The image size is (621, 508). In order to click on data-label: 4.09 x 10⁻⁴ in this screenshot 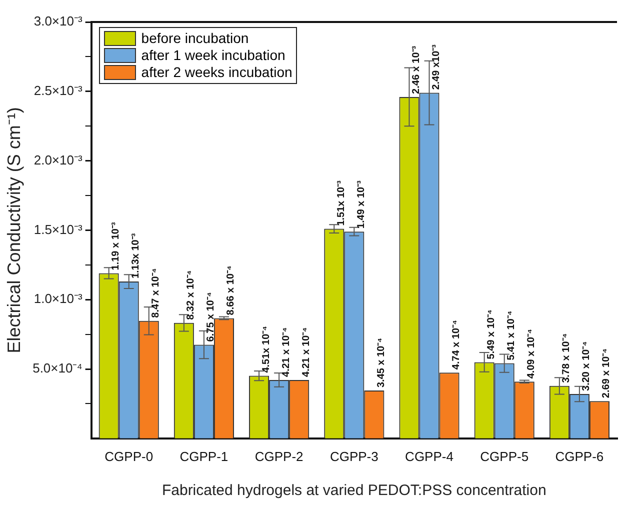, I will do `click(532, 353)`.